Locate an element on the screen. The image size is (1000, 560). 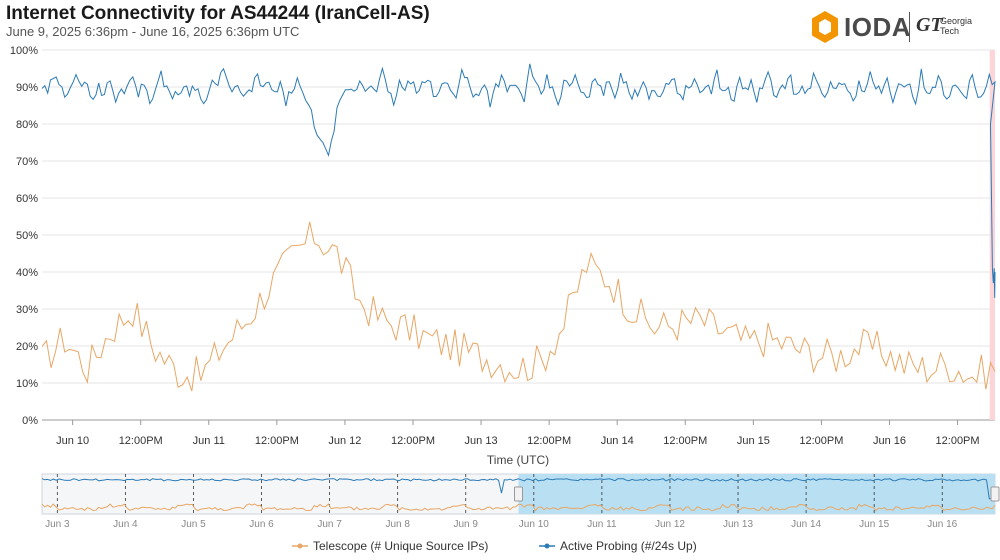
navigator-tick-label: Jun 16 is located at coordinates (942, 524).